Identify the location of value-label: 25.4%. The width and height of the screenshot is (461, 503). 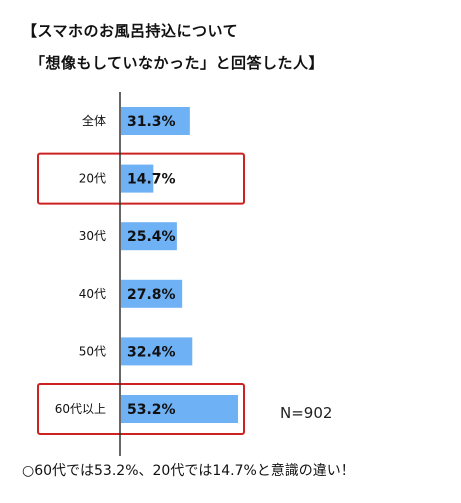
(151, 237).